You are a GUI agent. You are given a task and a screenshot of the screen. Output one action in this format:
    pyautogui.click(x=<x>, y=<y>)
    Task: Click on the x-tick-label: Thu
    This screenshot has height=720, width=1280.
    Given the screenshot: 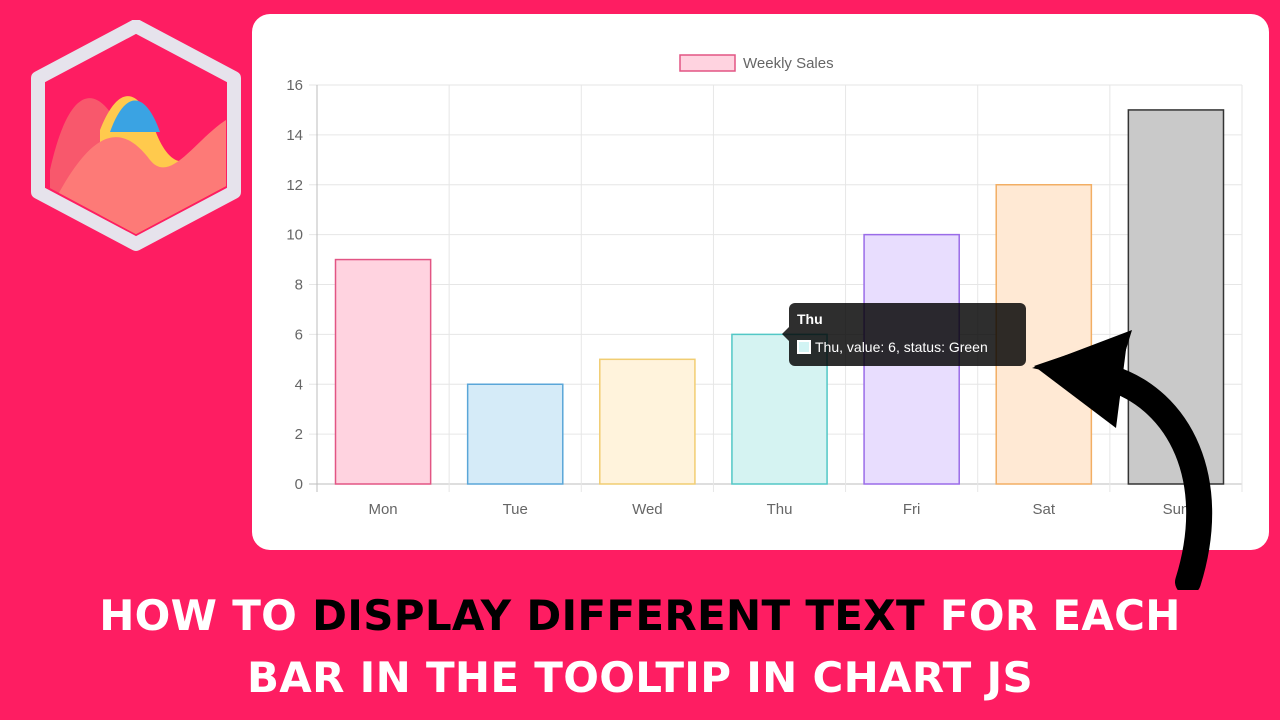 What is the action you would take?
    pyautogui.click(x=780, y=509)
    